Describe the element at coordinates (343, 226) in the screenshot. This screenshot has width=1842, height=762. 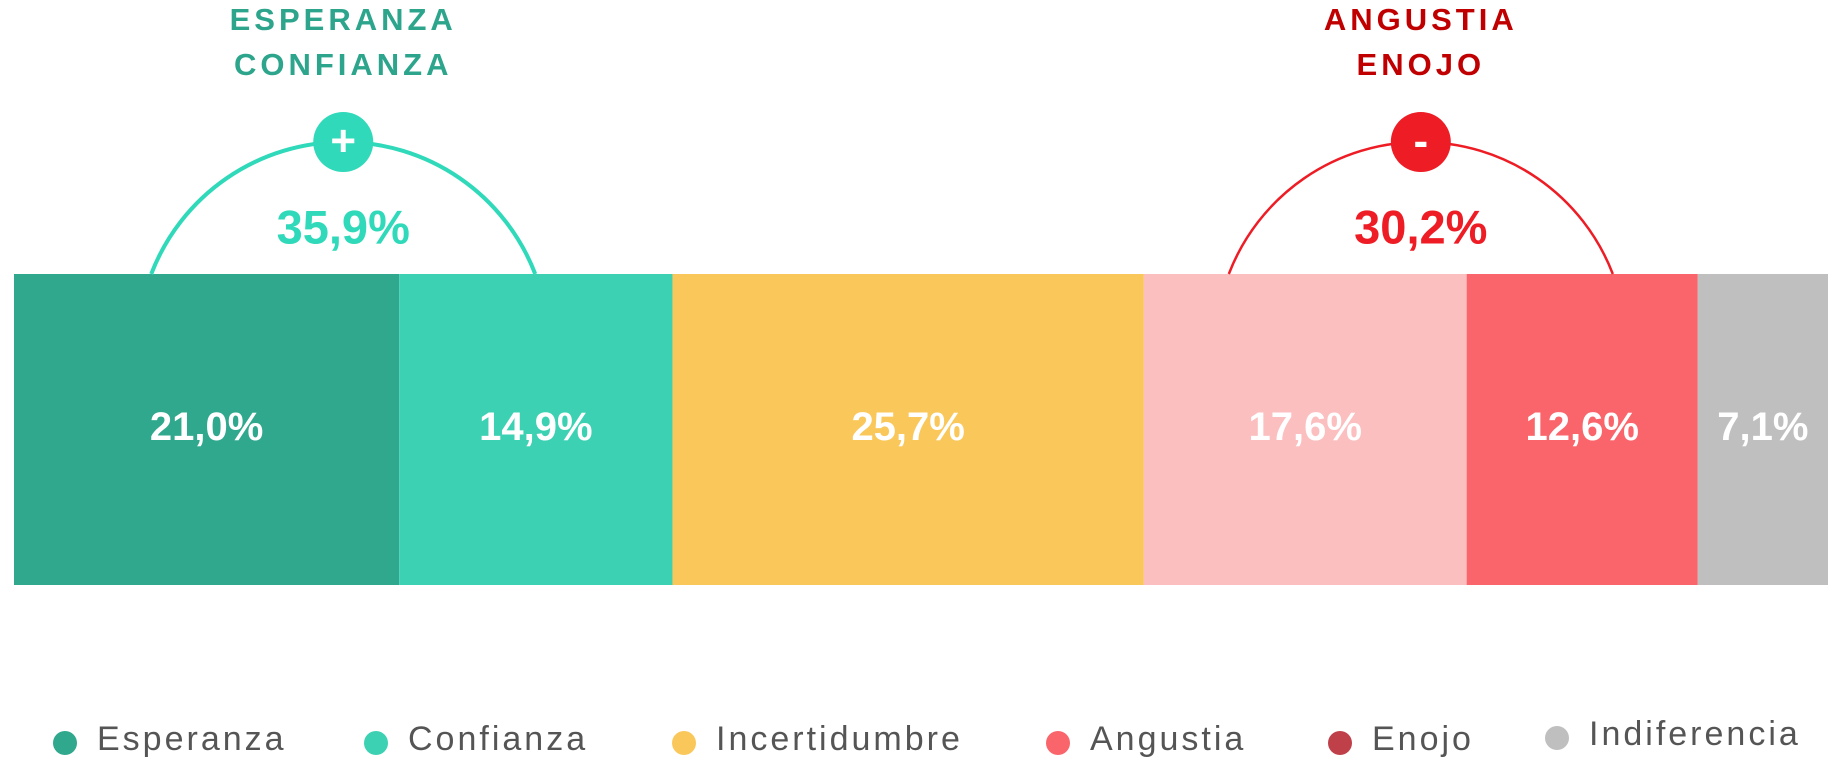
I see `group-value: 35,9%` at that location.